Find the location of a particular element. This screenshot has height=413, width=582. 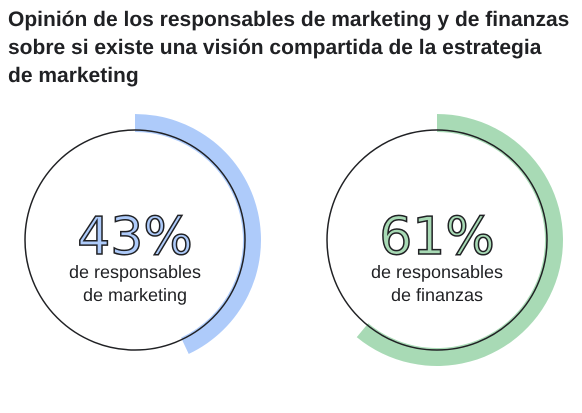

slice-label: de responsables de finanzas is located at coordinates (437, 283).